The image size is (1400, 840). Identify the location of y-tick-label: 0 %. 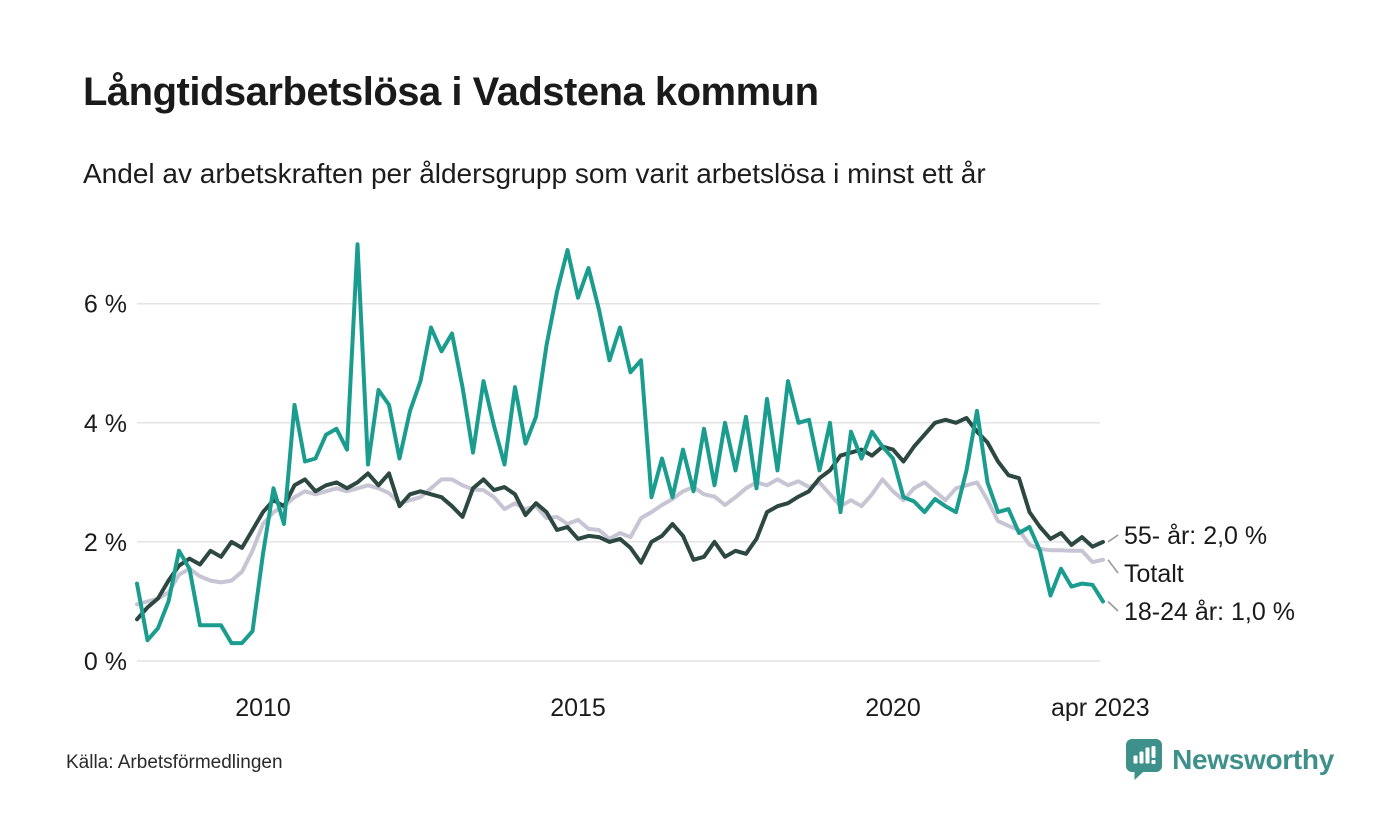
(105, 662).